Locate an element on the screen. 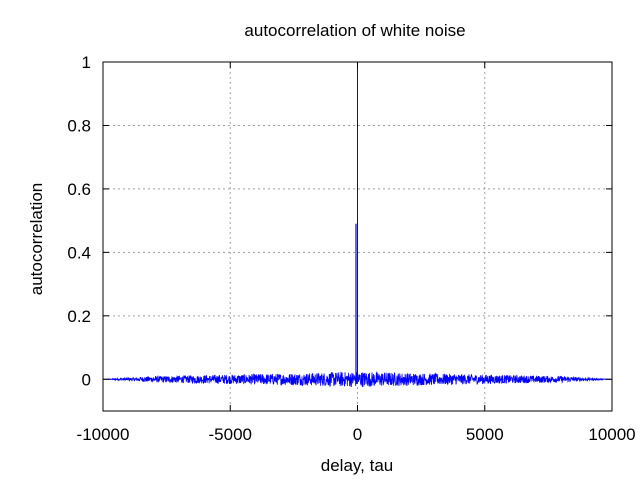 The width and height of the screenshot is (640, 480). y-tick-label: 0 is located at coordinates (86, 379).